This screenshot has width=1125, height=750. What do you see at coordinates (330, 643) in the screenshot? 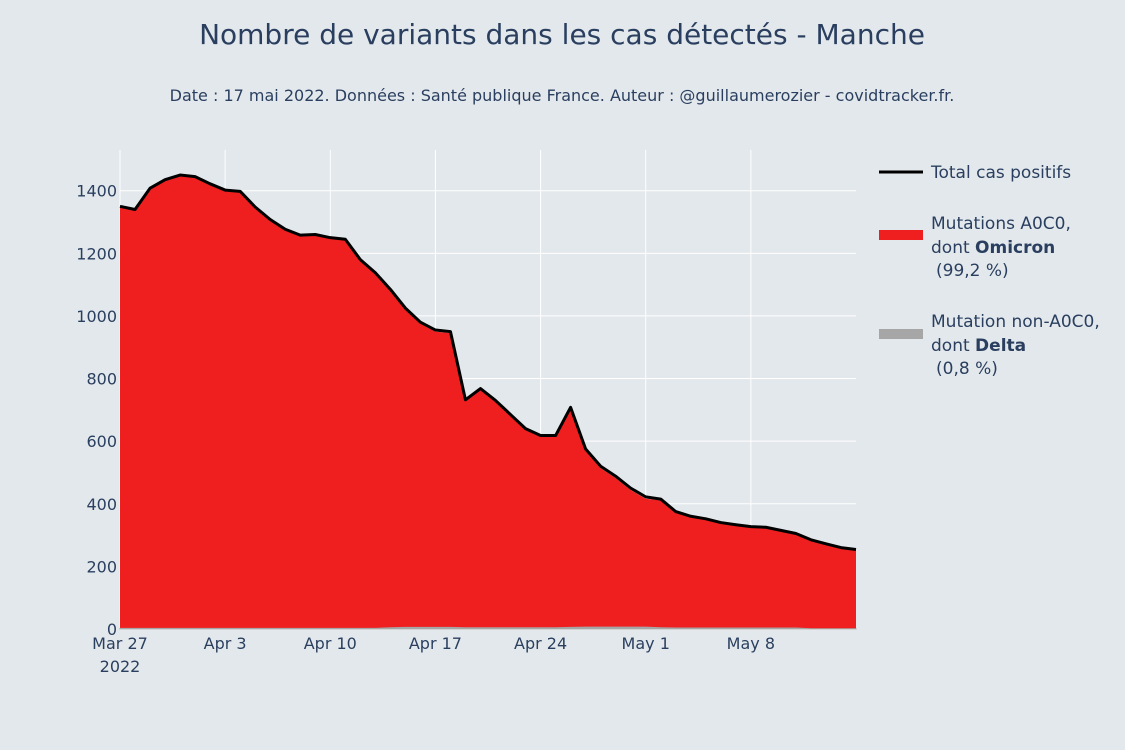
I see `x-tick-label: Apr 10` at bounding box center [330, 643].